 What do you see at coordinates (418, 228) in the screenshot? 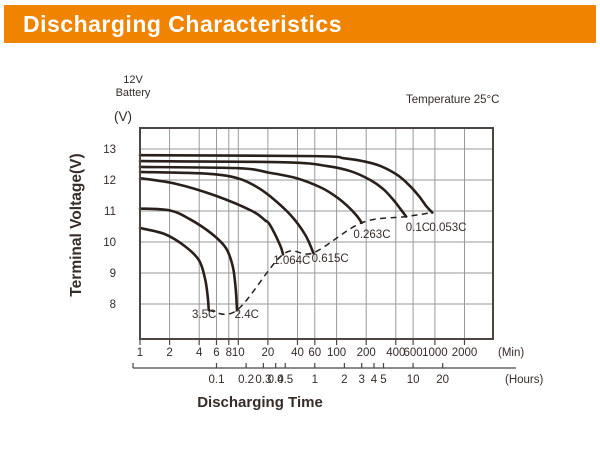
I see `curve-label-0.1C: 0.1C` at bounding box center [418, 228].